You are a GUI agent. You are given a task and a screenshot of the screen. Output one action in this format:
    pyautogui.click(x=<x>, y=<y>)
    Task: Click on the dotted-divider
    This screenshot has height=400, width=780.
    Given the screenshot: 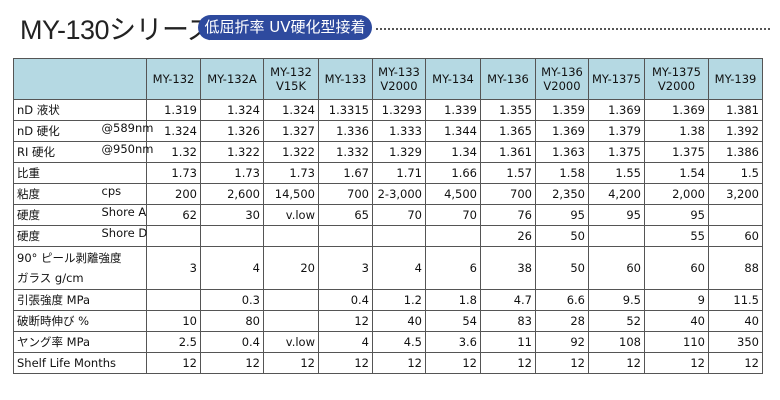 What is the action you would take?
    pyautogui.click(x=573, y=29)
    